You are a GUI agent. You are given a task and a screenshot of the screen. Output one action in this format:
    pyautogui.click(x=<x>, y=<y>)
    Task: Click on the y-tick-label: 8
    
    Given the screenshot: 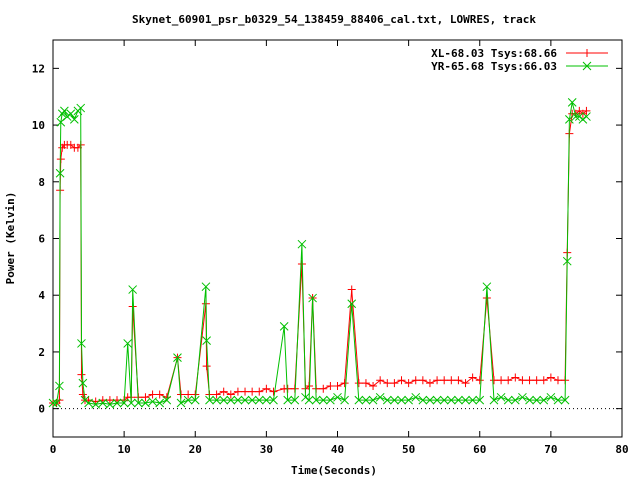 What is the action you would take?
    pyautogui.click(x=41, y=182)
    